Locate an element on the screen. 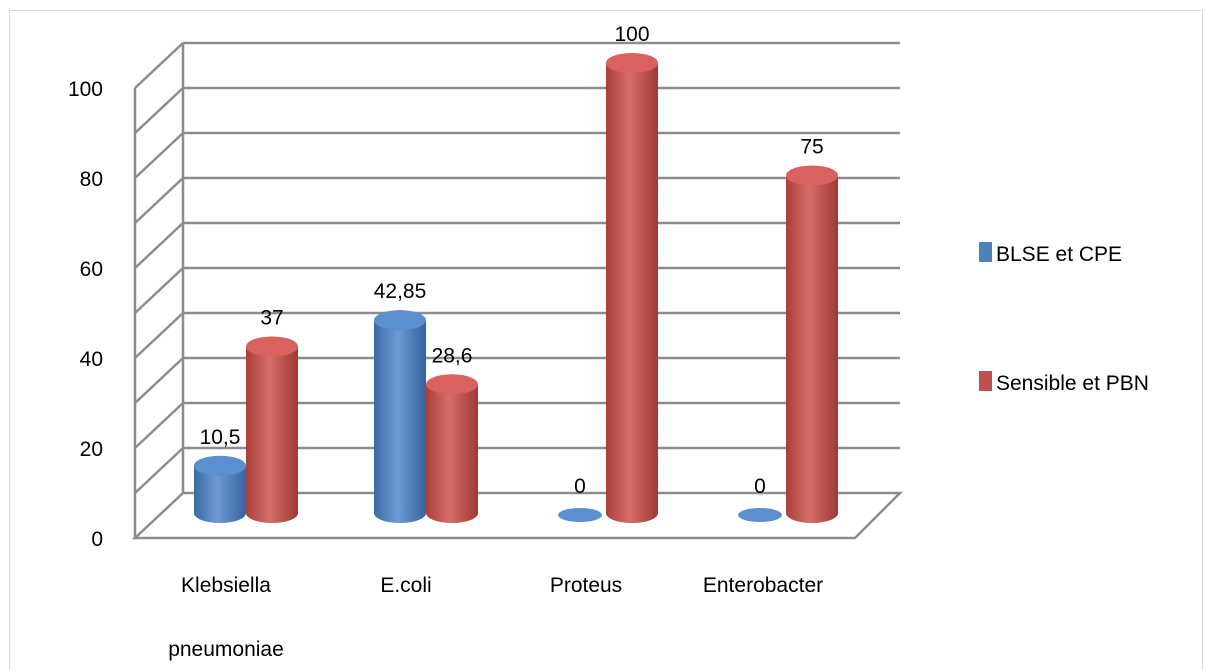  bar-blse-et-cpe-enterobacter is located at coordinates (760, 515).